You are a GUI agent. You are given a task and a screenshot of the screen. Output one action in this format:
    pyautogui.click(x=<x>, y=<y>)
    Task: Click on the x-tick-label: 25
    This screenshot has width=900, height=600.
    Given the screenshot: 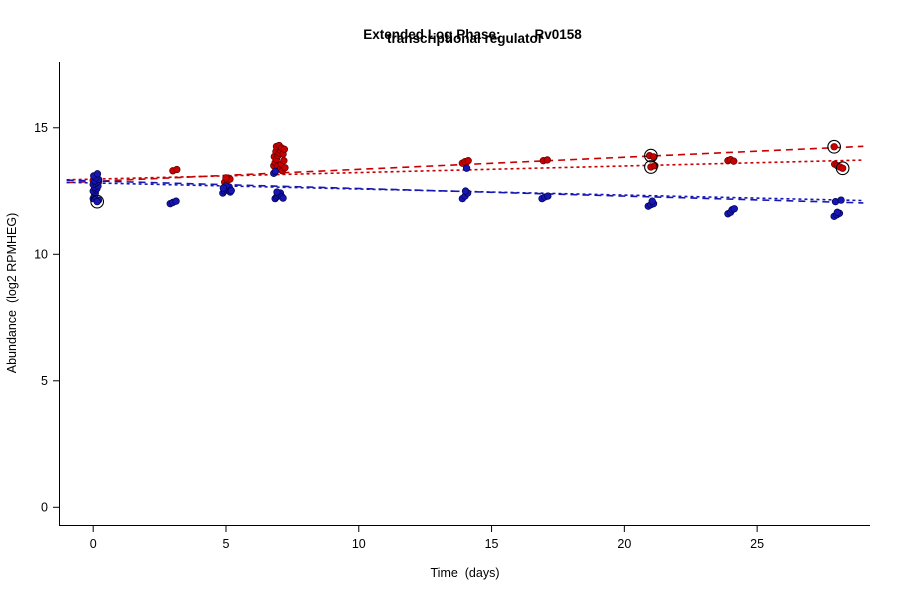 What is the action you would take?
    pyautogui.click(x=757, y=544)
    